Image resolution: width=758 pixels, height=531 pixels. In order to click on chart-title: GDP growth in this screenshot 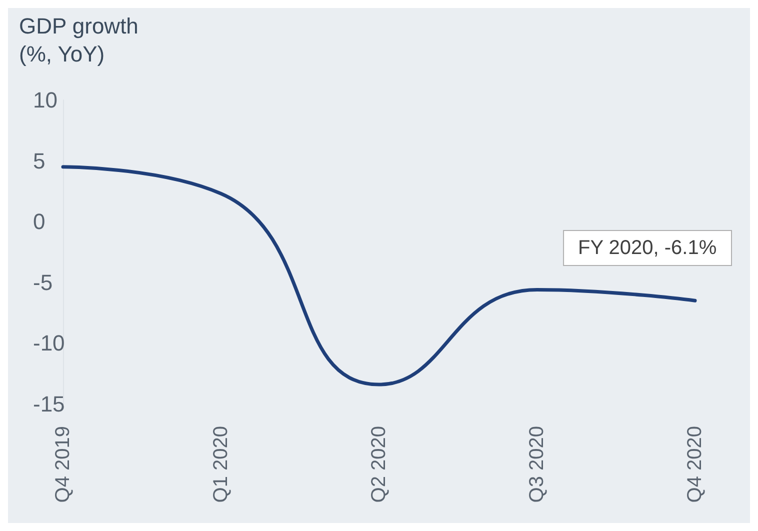, I will do `click(78, 26)`.